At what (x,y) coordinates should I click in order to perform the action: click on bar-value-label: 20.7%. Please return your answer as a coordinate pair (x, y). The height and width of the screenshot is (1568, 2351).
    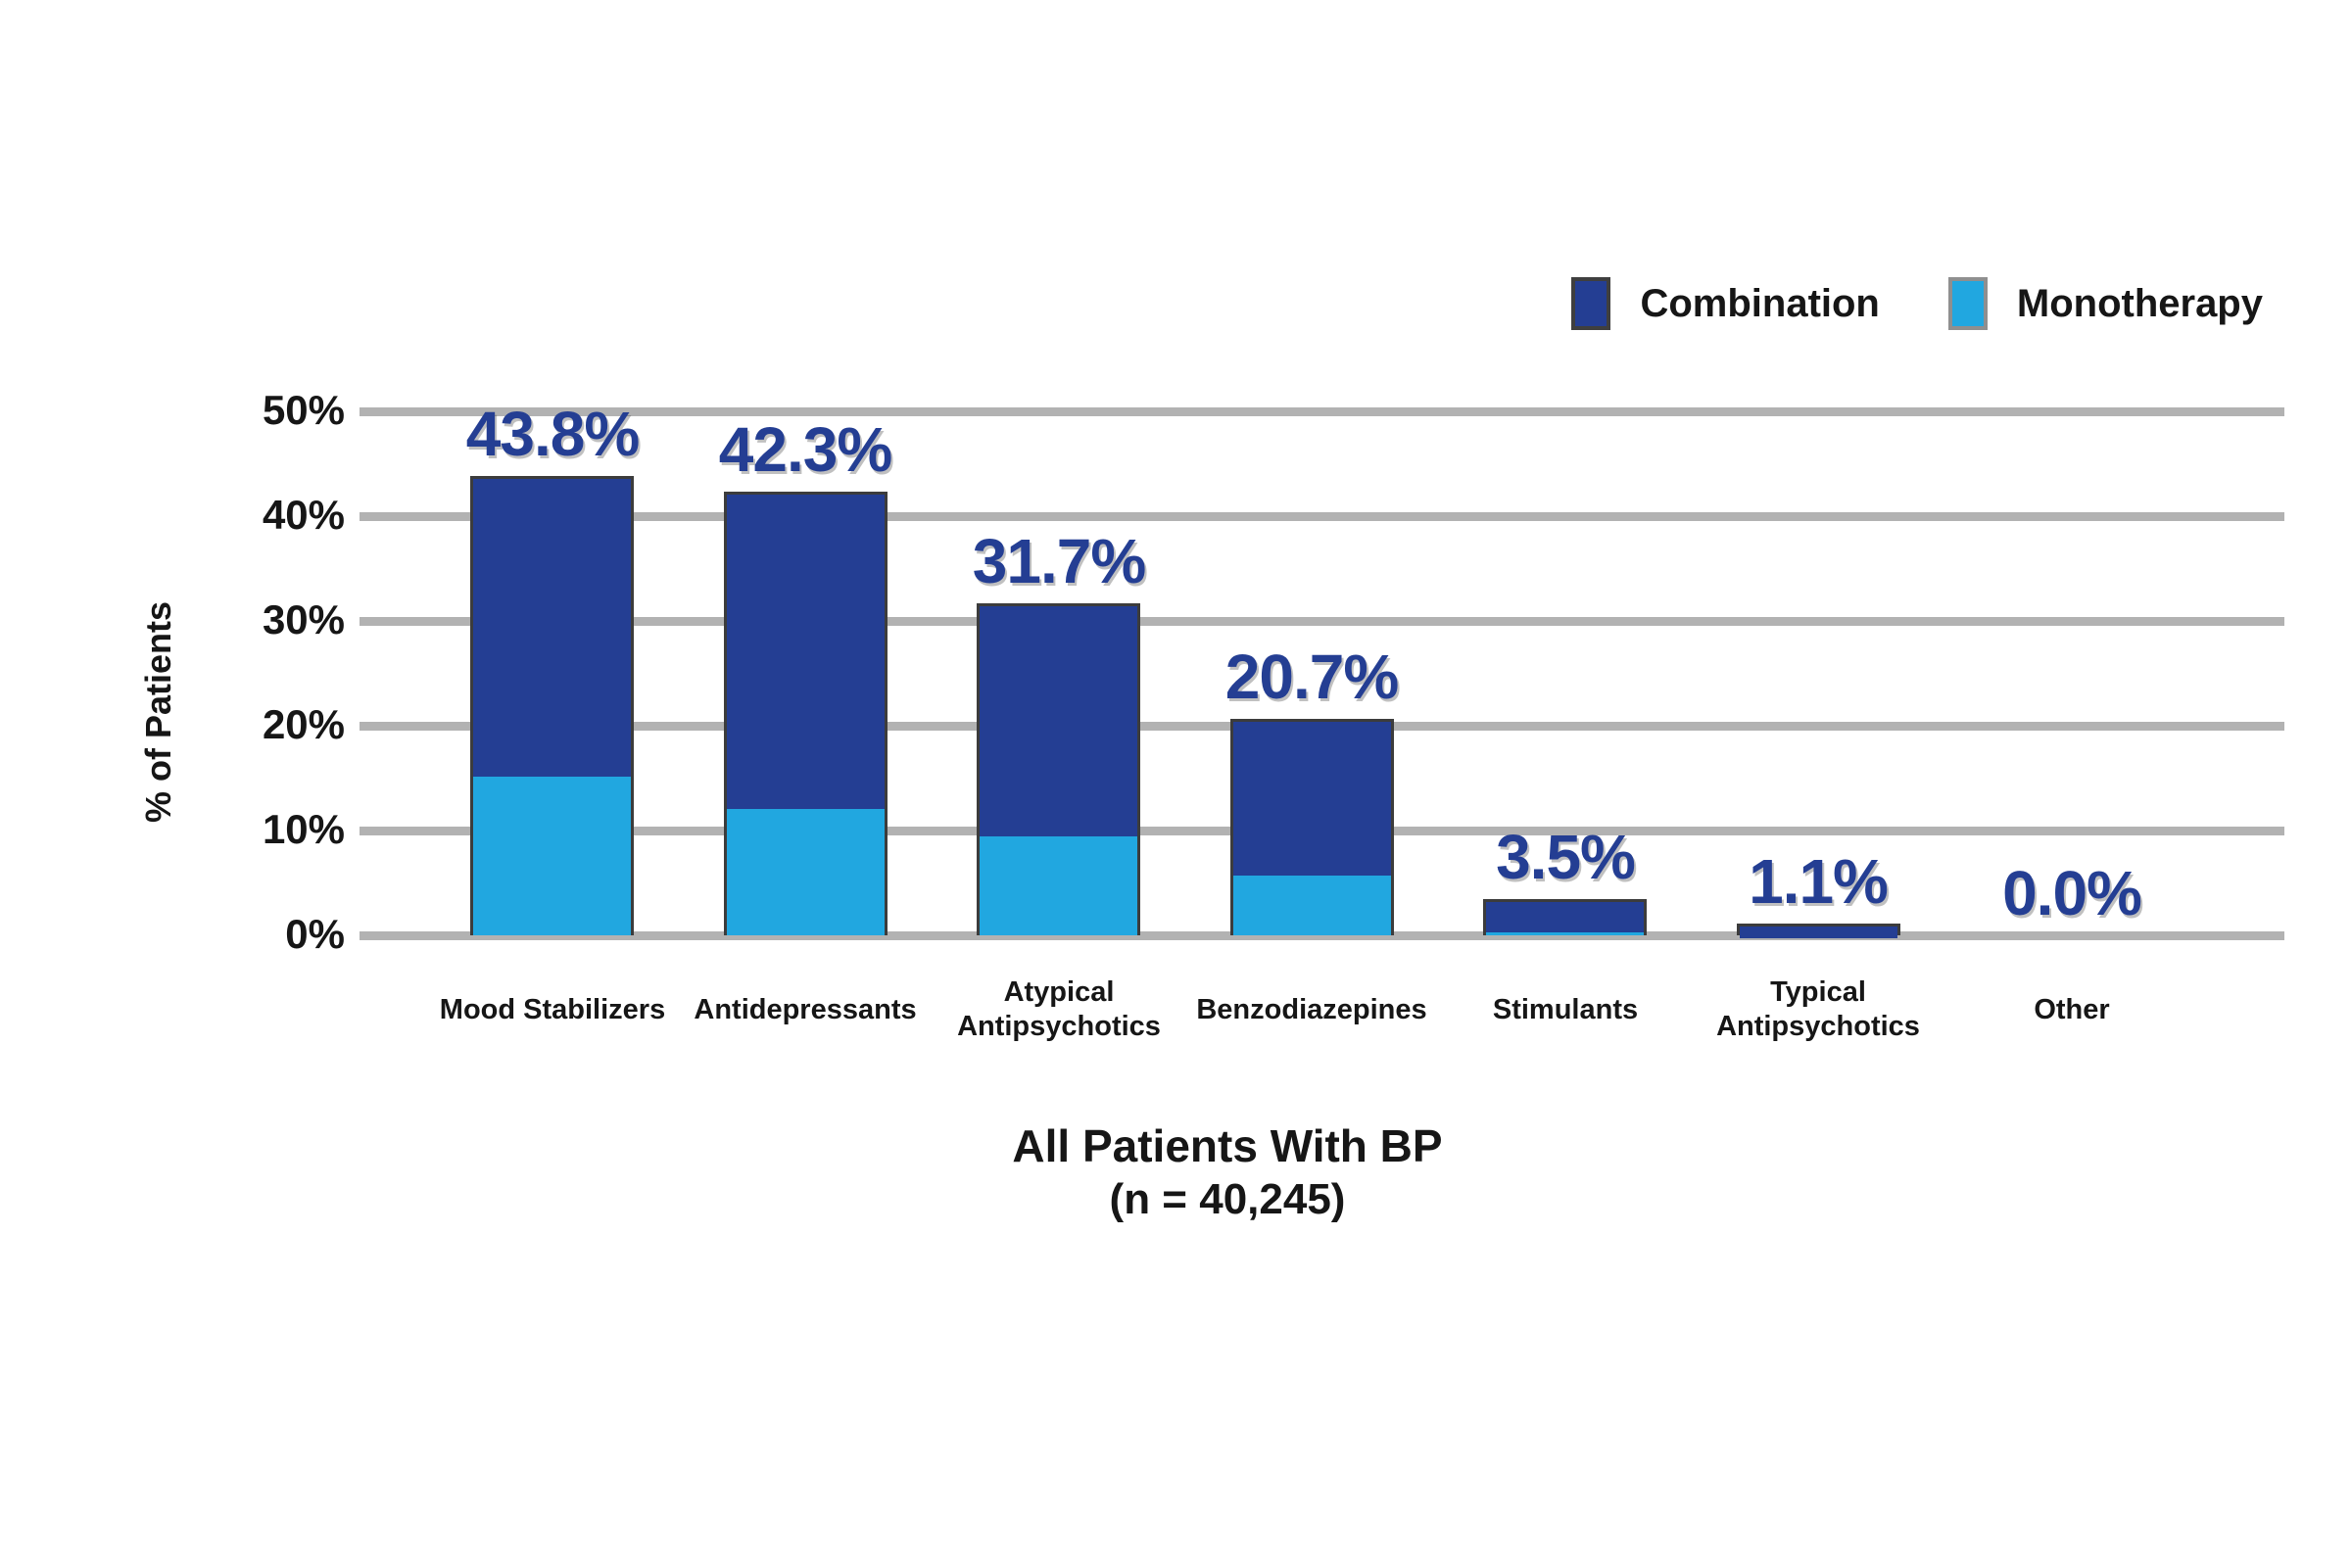
    Looking at the image, I should click on (1312, 676).